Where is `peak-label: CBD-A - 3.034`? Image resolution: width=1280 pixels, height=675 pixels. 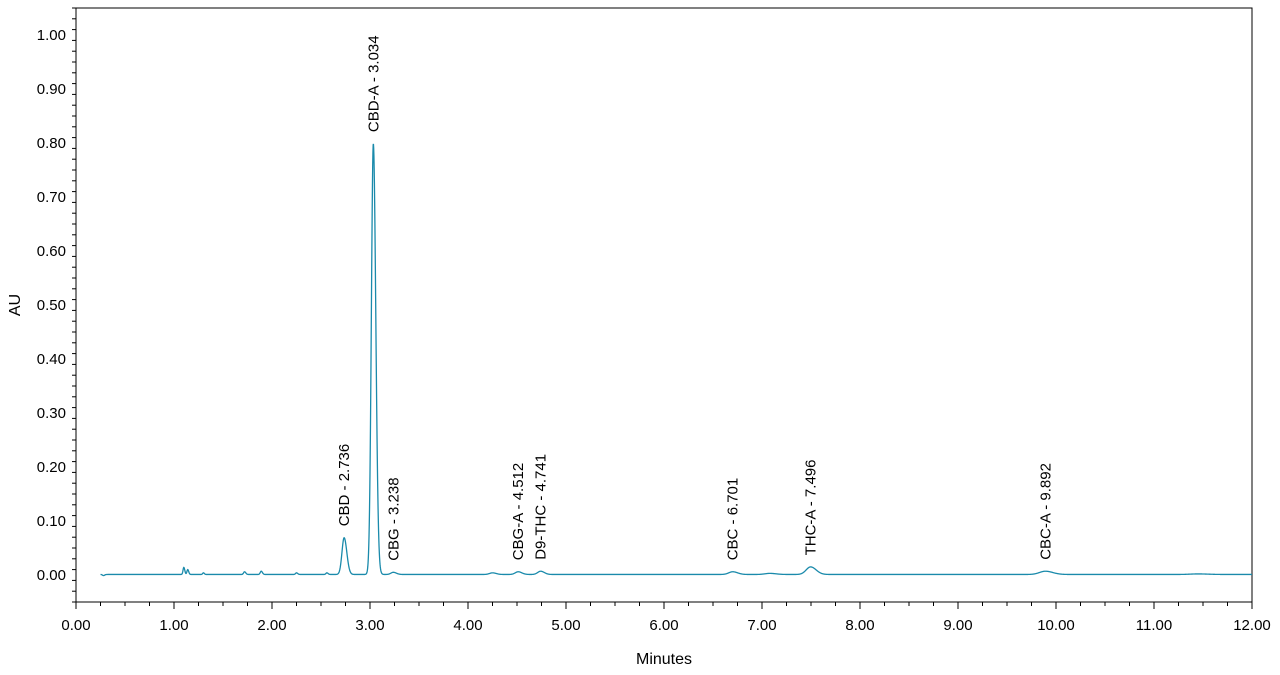 peak-label: CBD-A - 3.034 is located at coordinates (373, 83).